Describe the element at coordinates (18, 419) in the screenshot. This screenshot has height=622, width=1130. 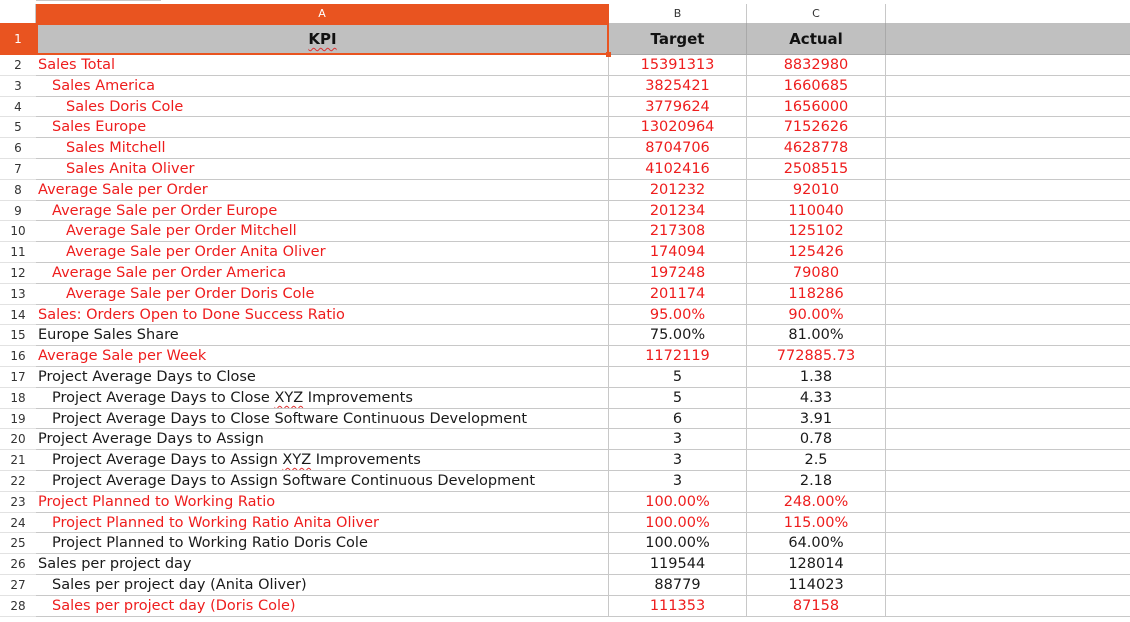
I see `row-number: 19` at that location.